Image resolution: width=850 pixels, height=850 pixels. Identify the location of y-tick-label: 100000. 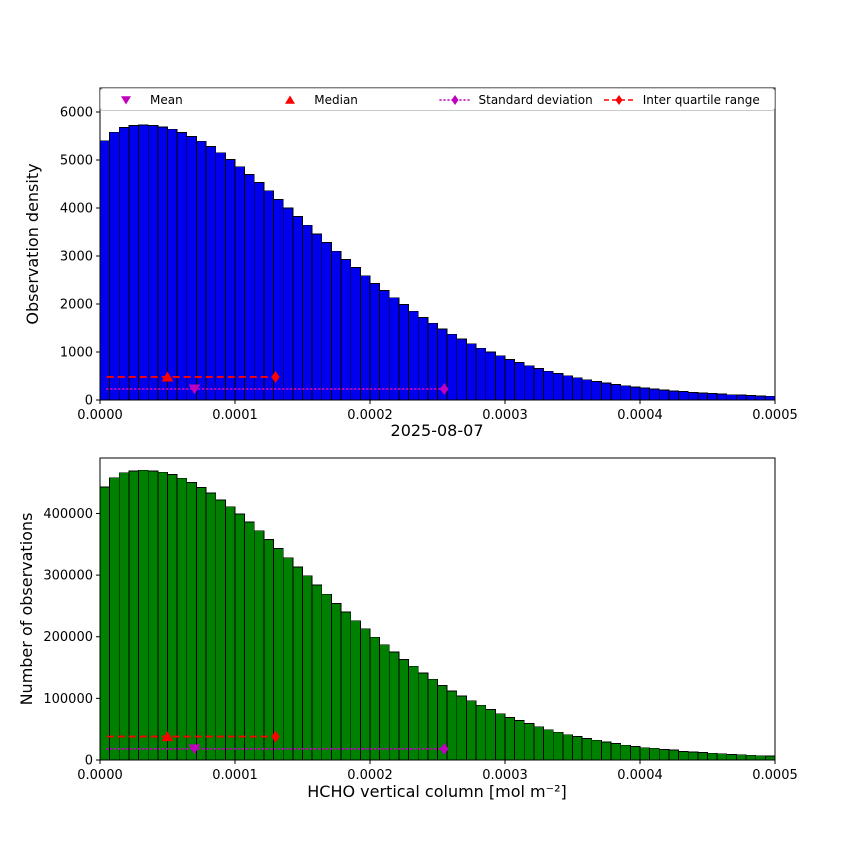
(68, 699).